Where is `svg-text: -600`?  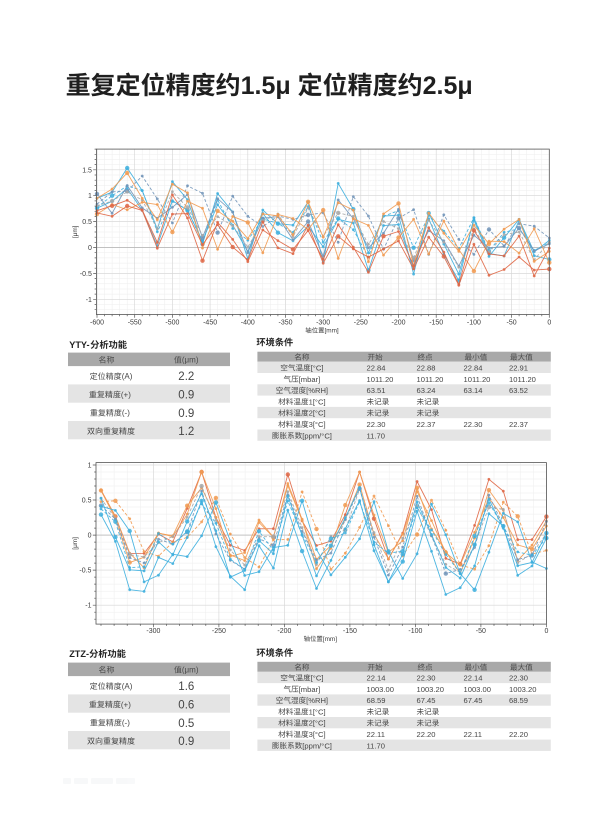 svg-text: -600 is located at coordinates (97, 323).